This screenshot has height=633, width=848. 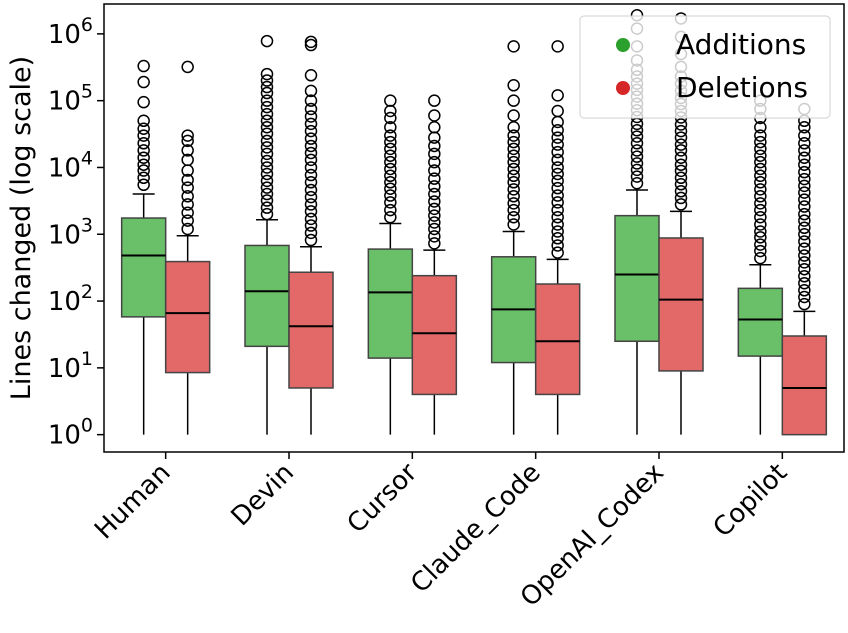 What do you see at coordinates (741, 44) in the screenshot?
I see `legend-label-additions: Additions` at bounding box center [741, 44].